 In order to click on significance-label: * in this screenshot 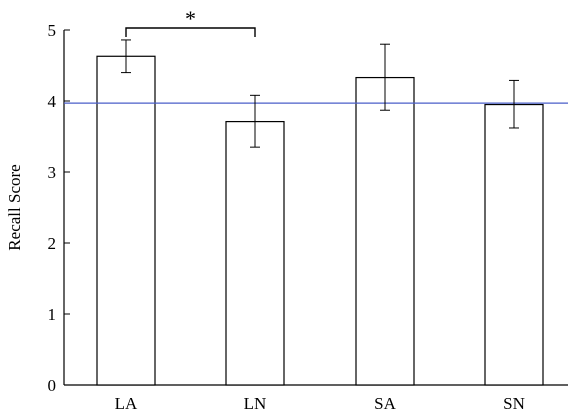, I will do `click(190, 18)`.